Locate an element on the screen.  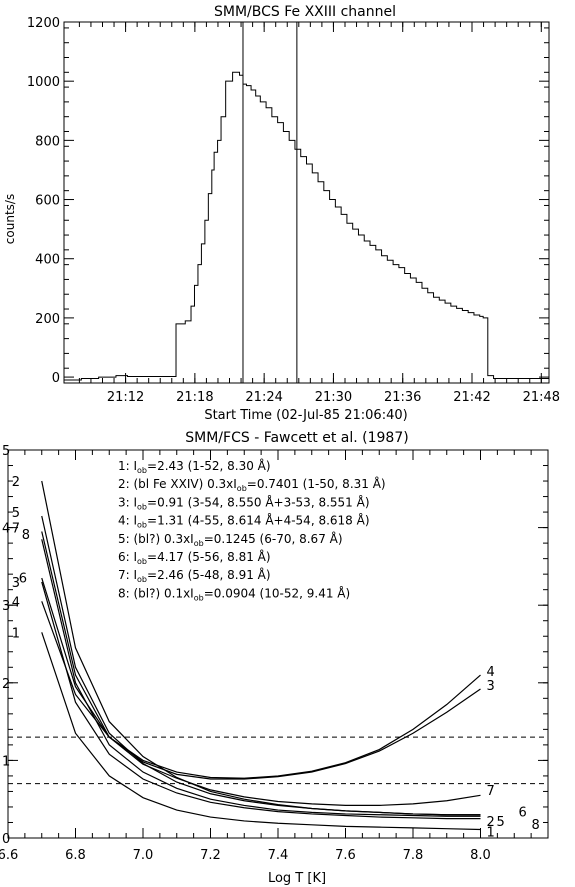
legend-text: =0.7401 (1-50, 8.31 Å) is located at coordinates (316, 483).